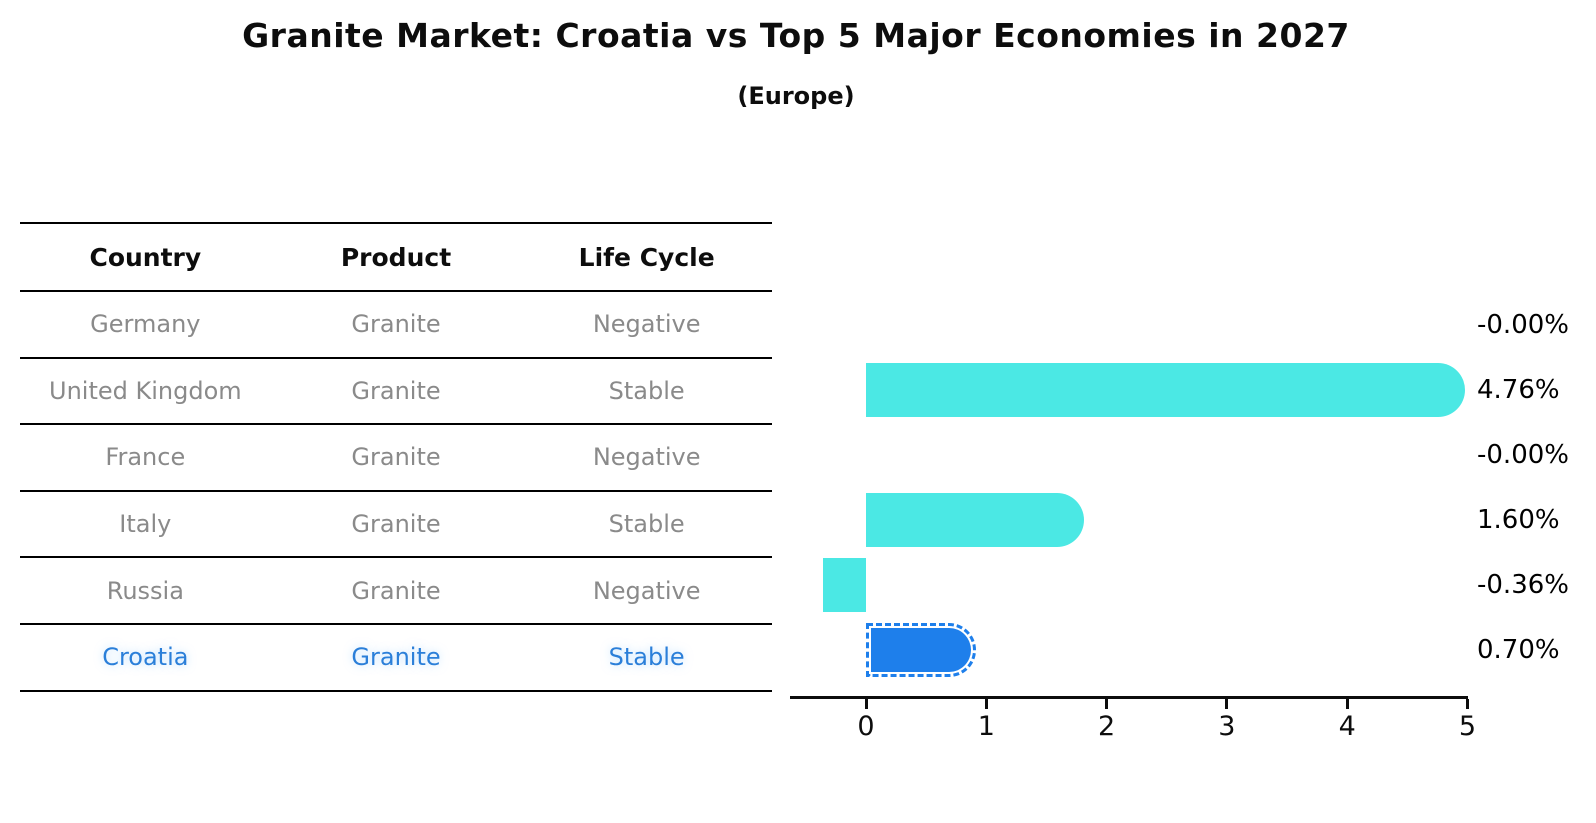 The height and width of the screenshot is (823, 1596). Describe the element at coordinates (1129, 697) in the screenshot. I see `x-axis-line` at that location.